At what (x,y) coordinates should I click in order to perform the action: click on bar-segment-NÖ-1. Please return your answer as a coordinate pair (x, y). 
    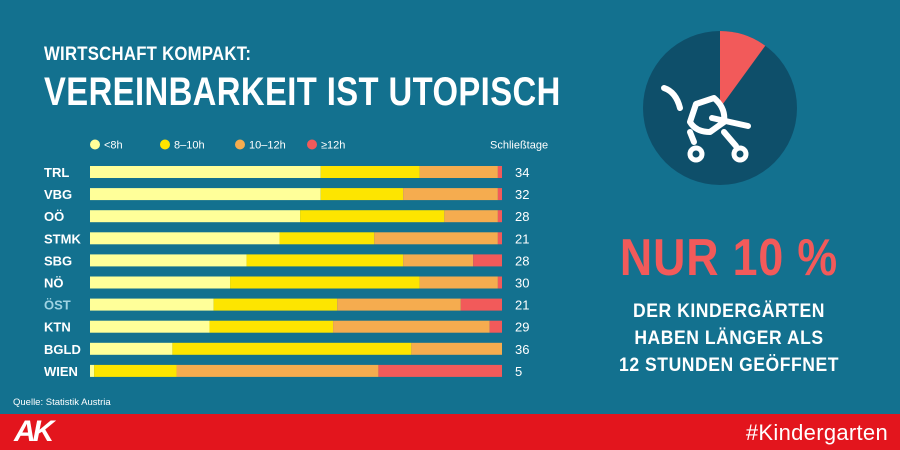
    Looking at the image, I should click on (325, 282).